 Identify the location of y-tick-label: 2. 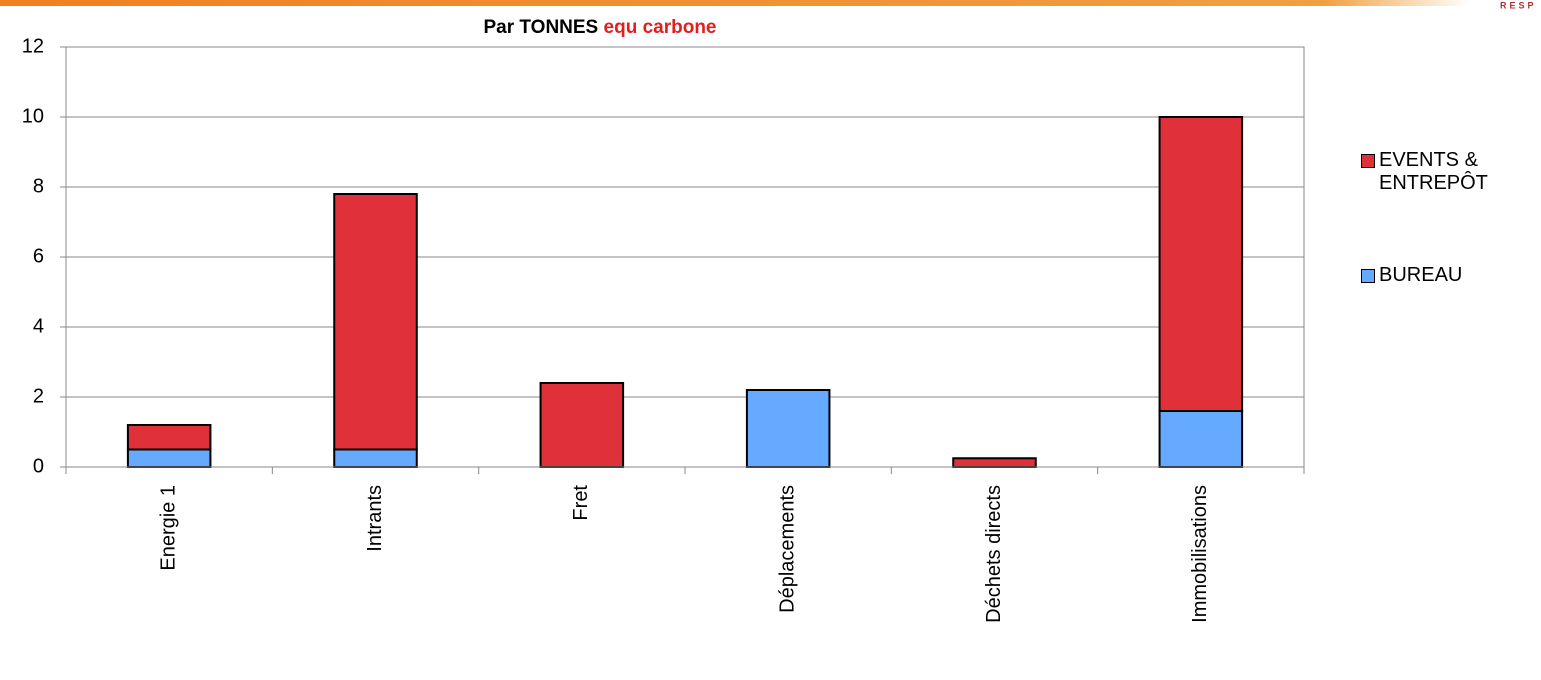
(38, 396).